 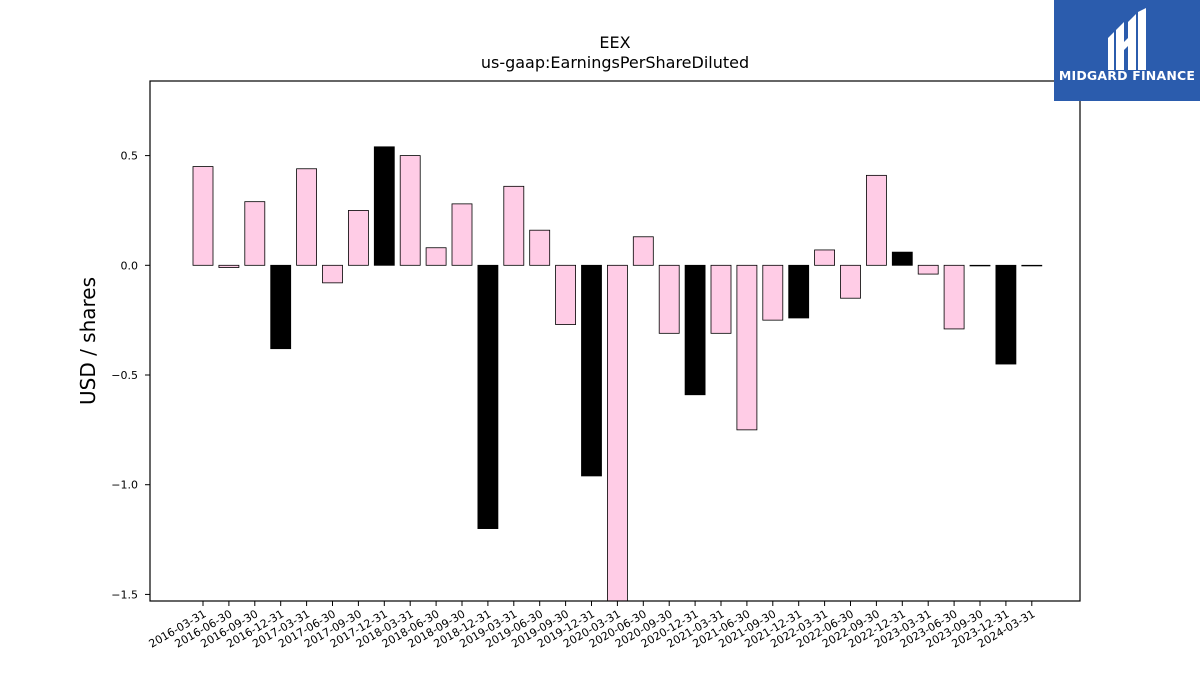 I want to click on y-tick-label: −0.5, so click(x=124, y=375).